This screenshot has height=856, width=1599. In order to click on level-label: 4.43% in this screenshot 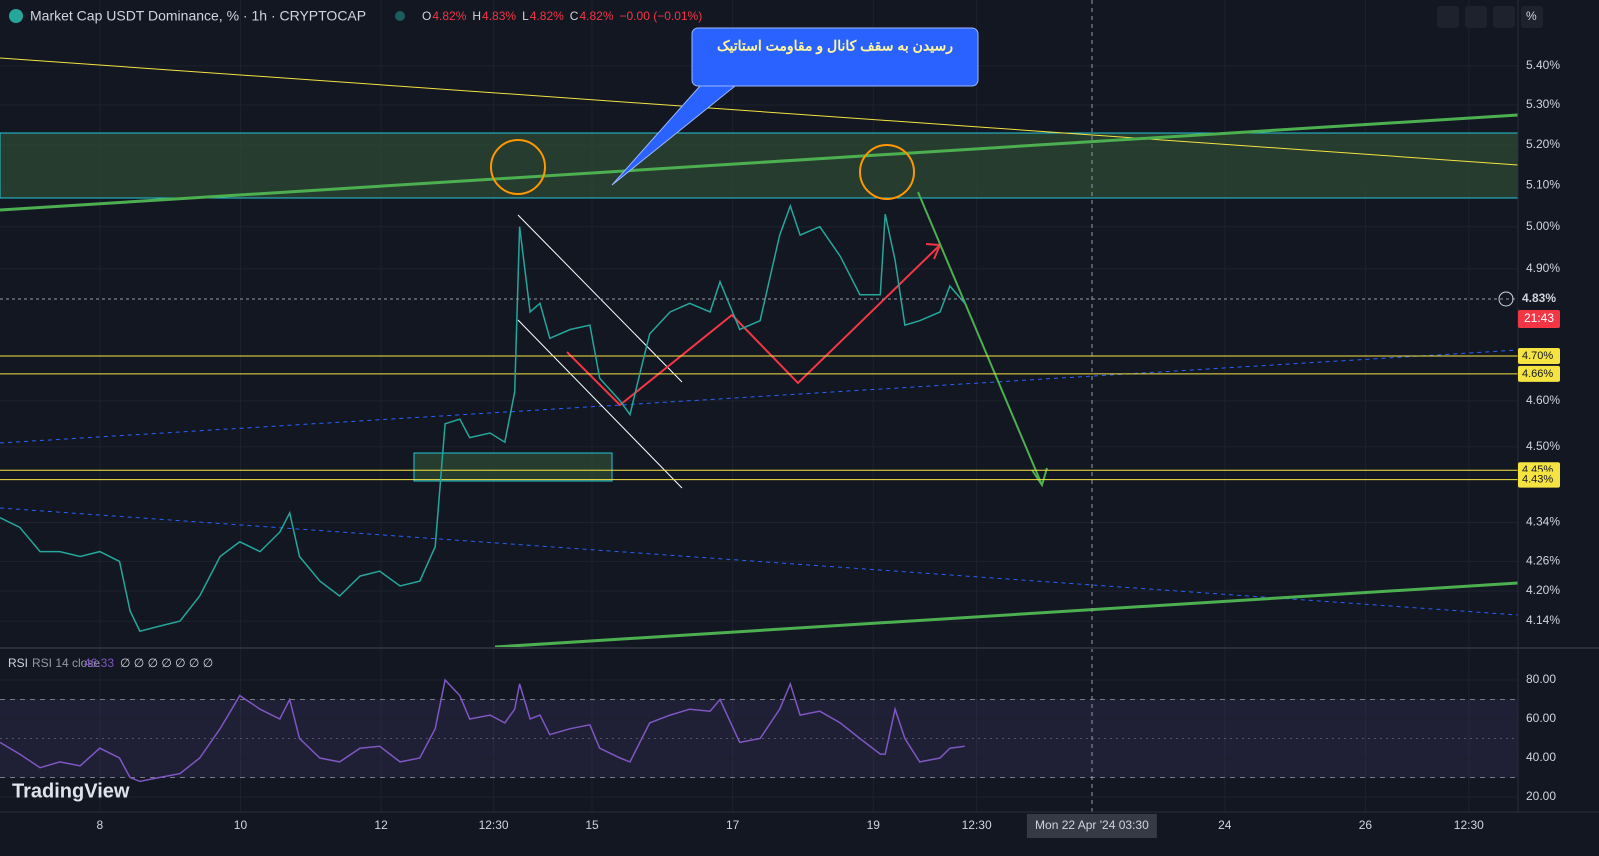, I will do `click(1537, 480)`.